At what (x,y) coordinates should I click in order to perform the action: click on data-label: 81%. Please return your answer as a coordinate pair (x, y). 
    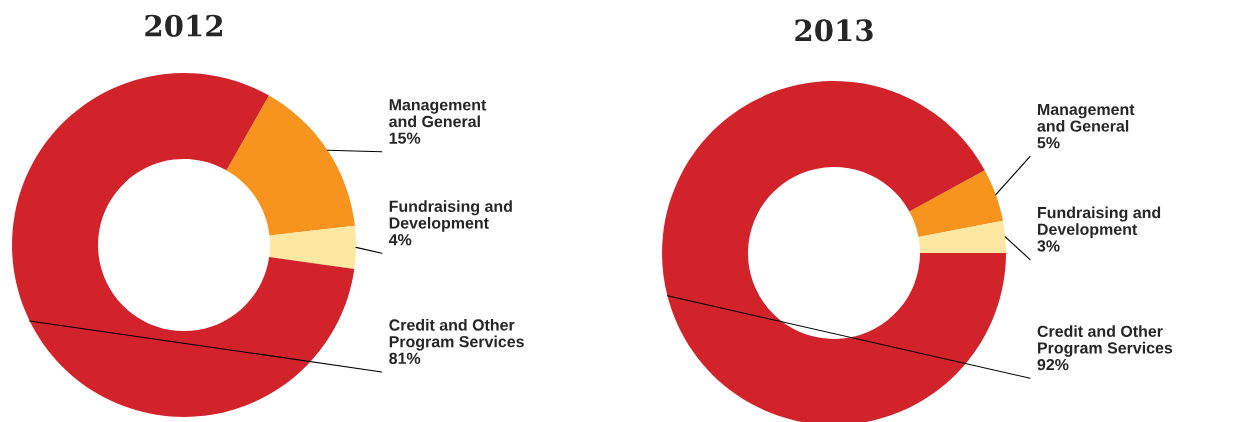
    Looking at the image, I should click on (405, 358).